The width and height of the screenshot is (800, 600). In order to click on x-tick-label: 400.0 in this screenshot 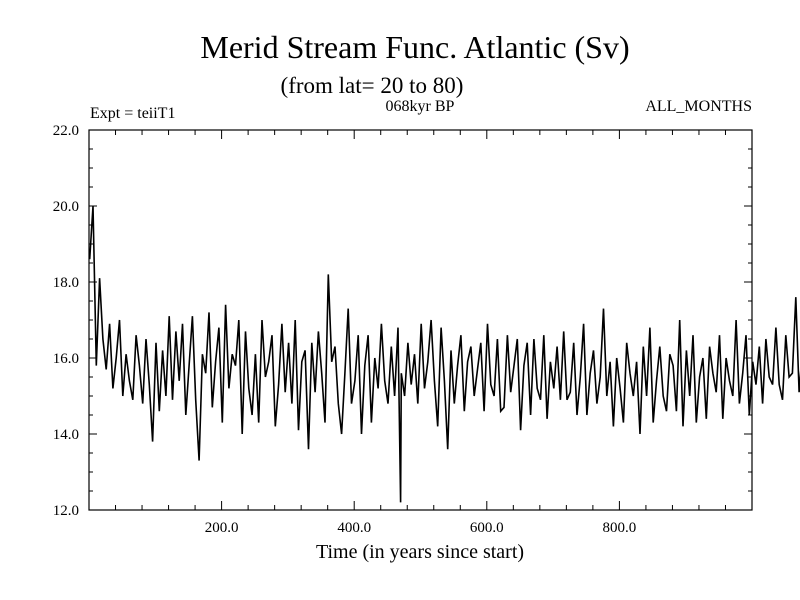, I will do `click(354, 528)`.